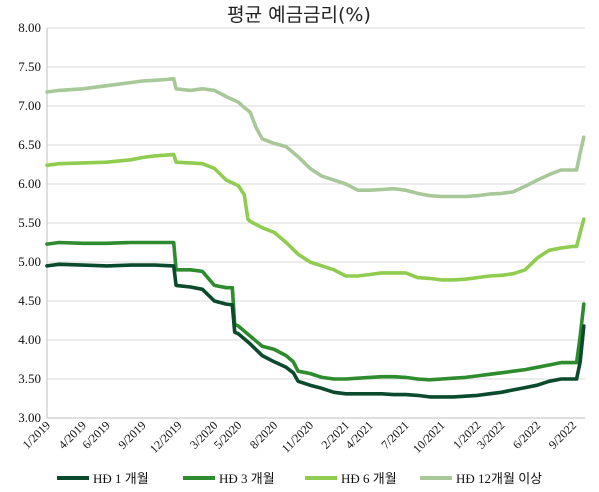 This screenshot has width=599, height=492. Describe the element at coordinates (121, 478) in the screenshot. I see `legend-label: HĐ 1 개월` at that location.